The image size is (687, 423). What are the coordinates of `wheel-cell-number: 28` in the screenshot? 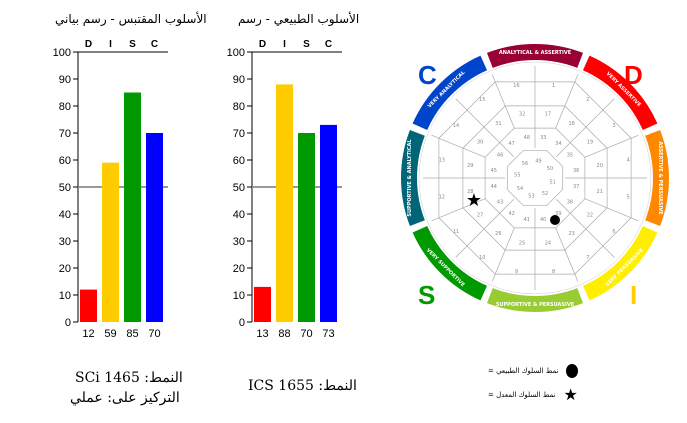 It's located at (470, 192).